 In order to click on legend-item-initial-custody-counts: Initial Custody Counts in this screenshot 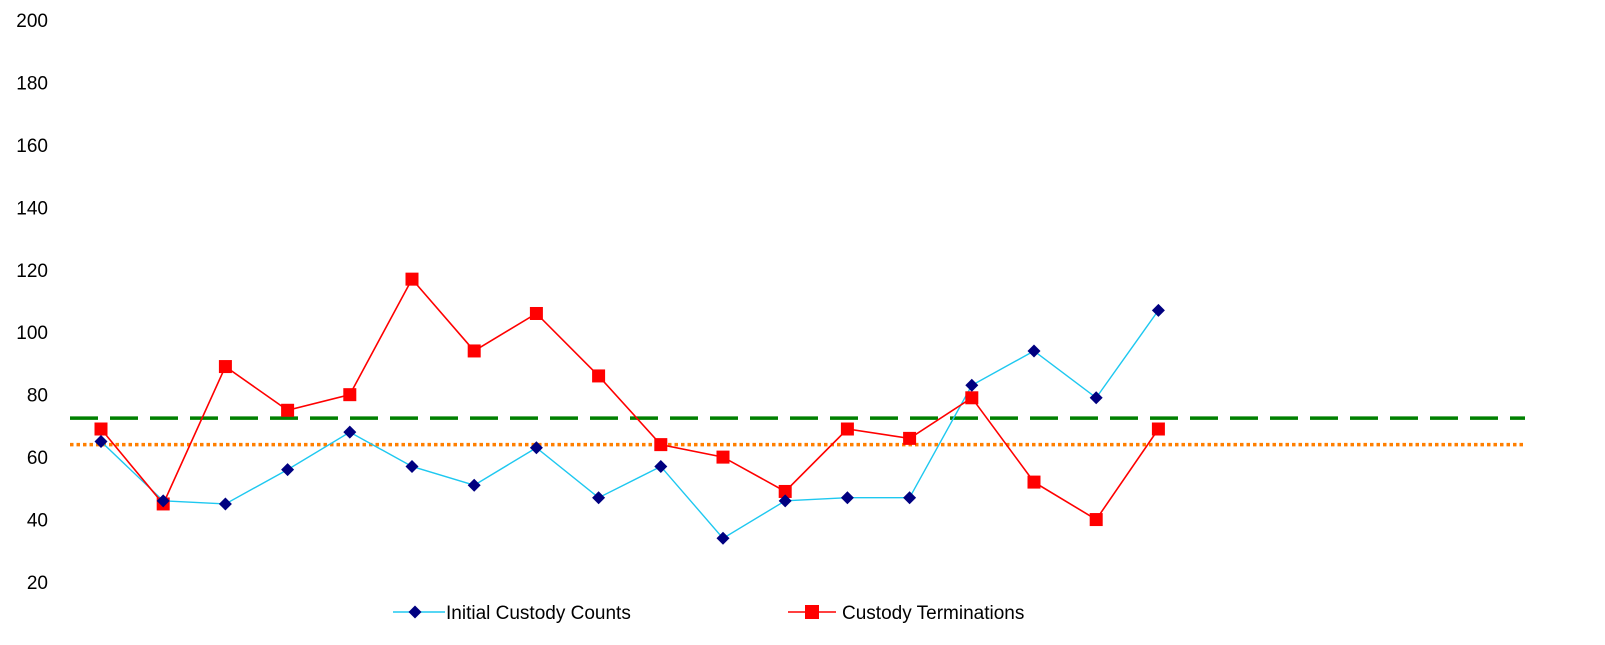, I will do `click(512, 613)`.